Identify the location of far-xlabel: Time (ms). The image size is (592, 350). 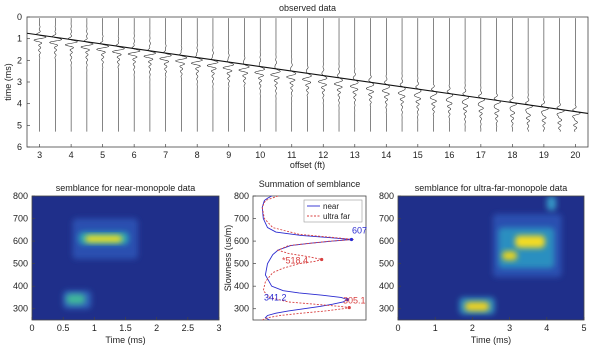
(491, 340).